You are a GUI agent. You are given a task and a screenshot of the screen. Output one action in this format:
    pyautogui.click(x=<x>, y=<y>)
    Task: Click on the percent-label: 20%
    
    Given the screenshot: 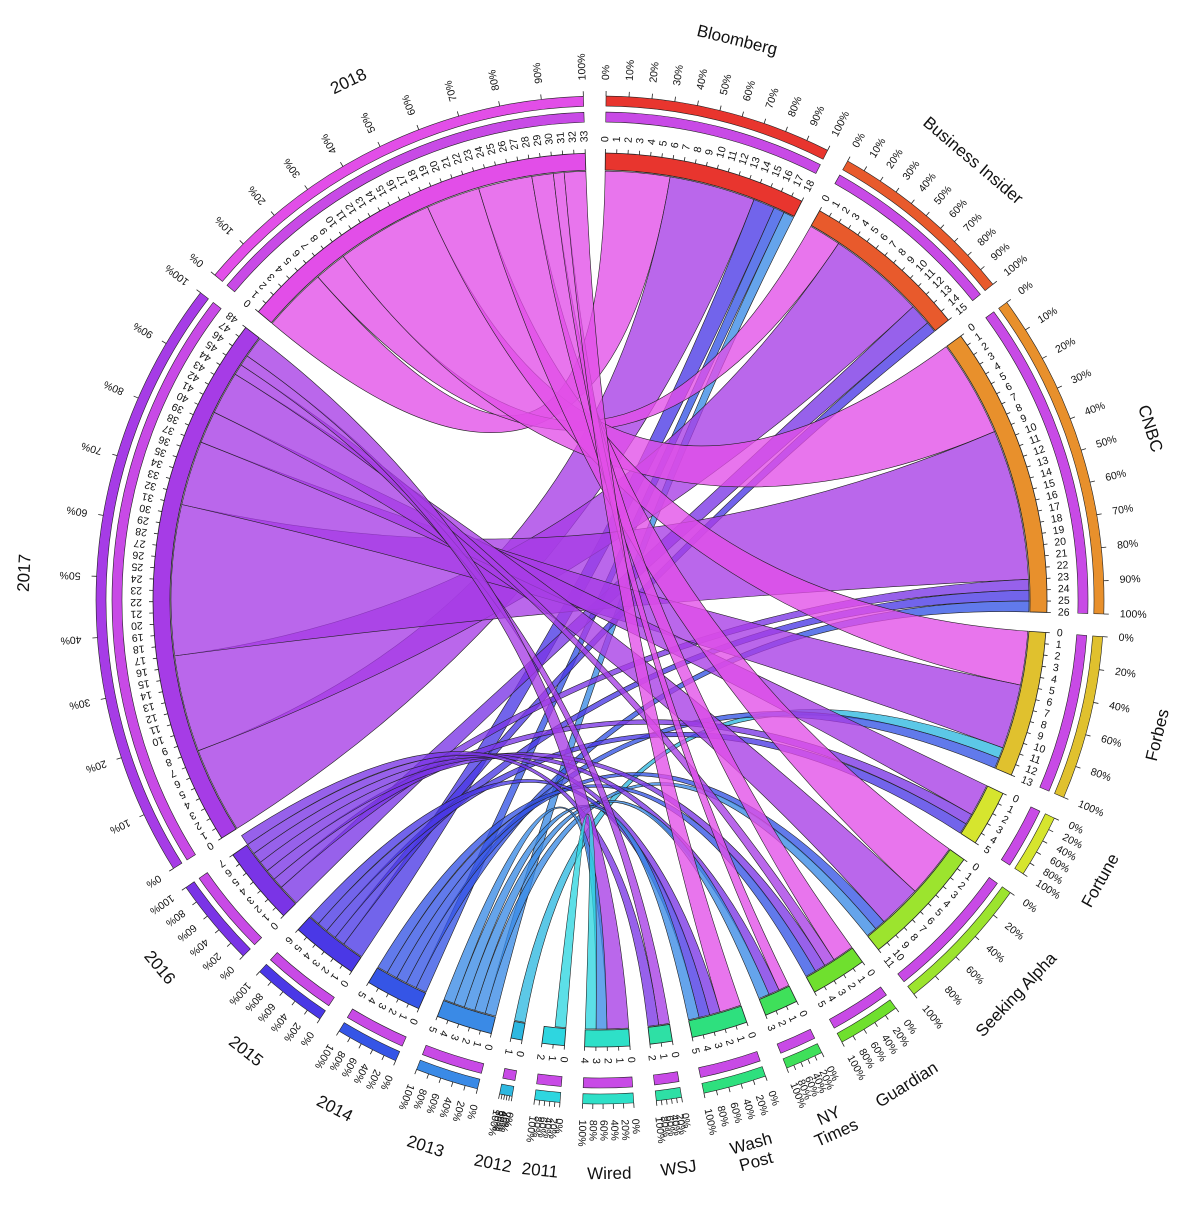 What is the action you would take?
    pyautogui.click(x=1065, y=345)
    